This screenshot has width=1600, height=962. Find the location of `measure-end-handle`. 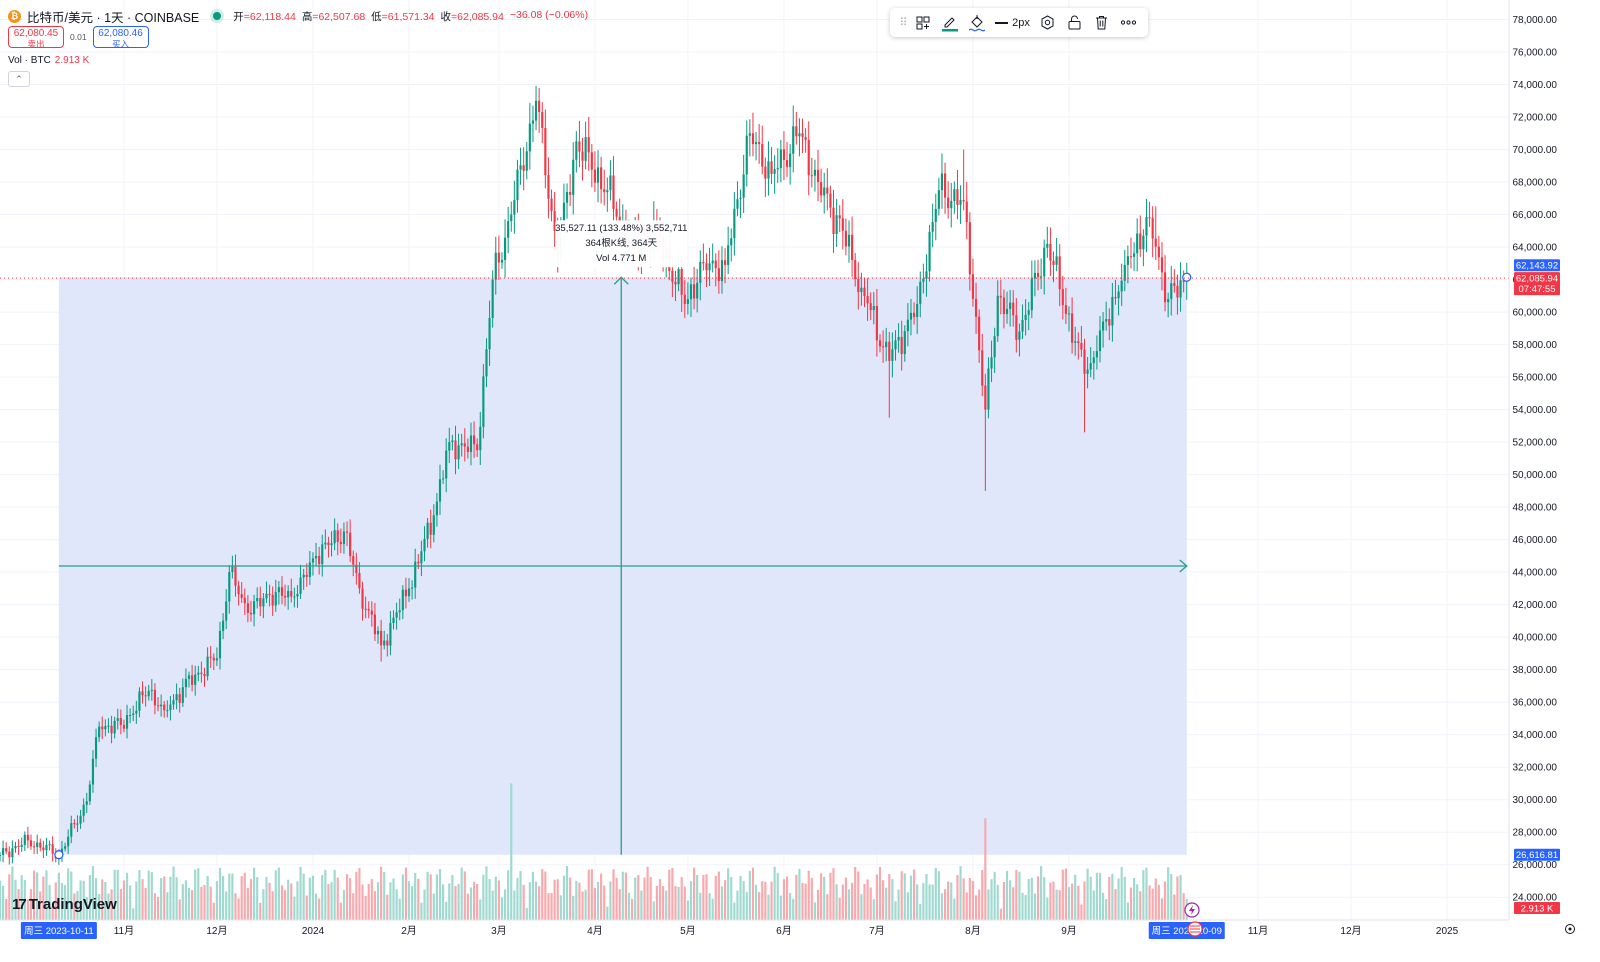

measure-end-handle is located at coordinates (1187, 277).